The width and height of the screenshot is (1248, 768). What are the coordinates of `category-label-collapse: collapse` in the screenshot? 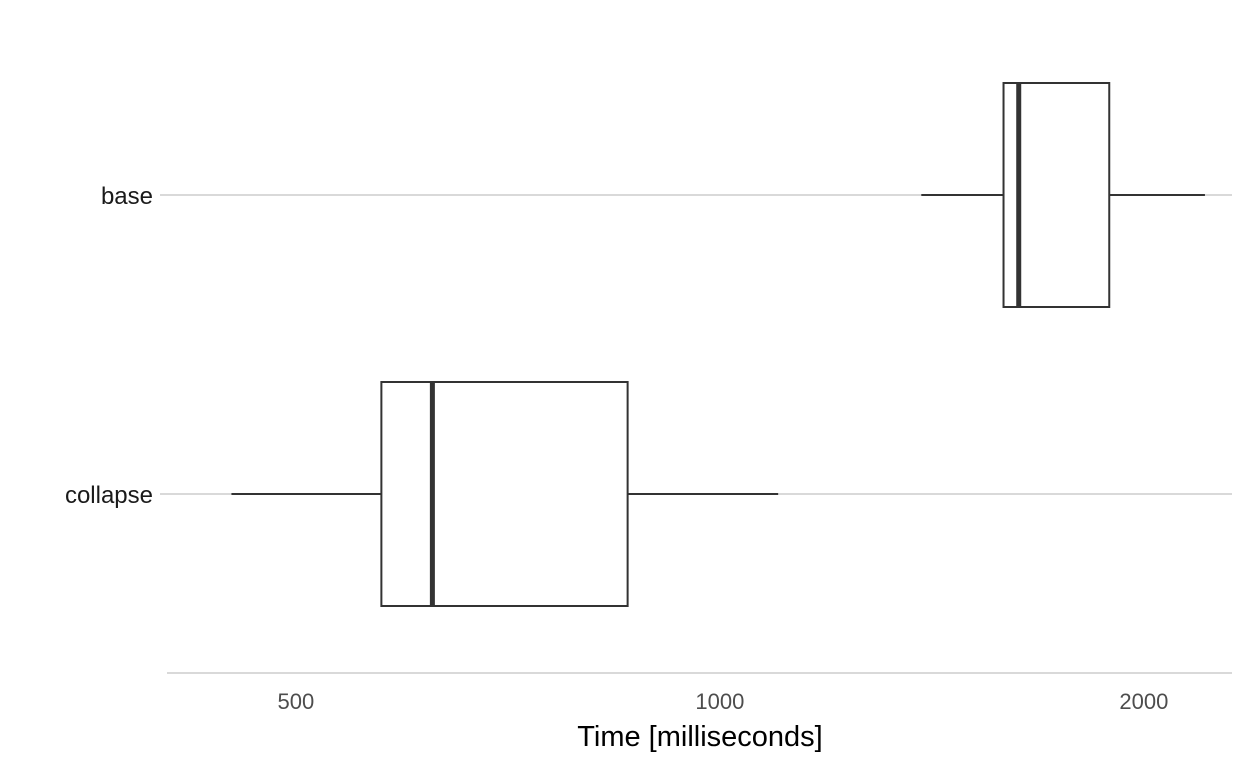 It's located at (109, 495).